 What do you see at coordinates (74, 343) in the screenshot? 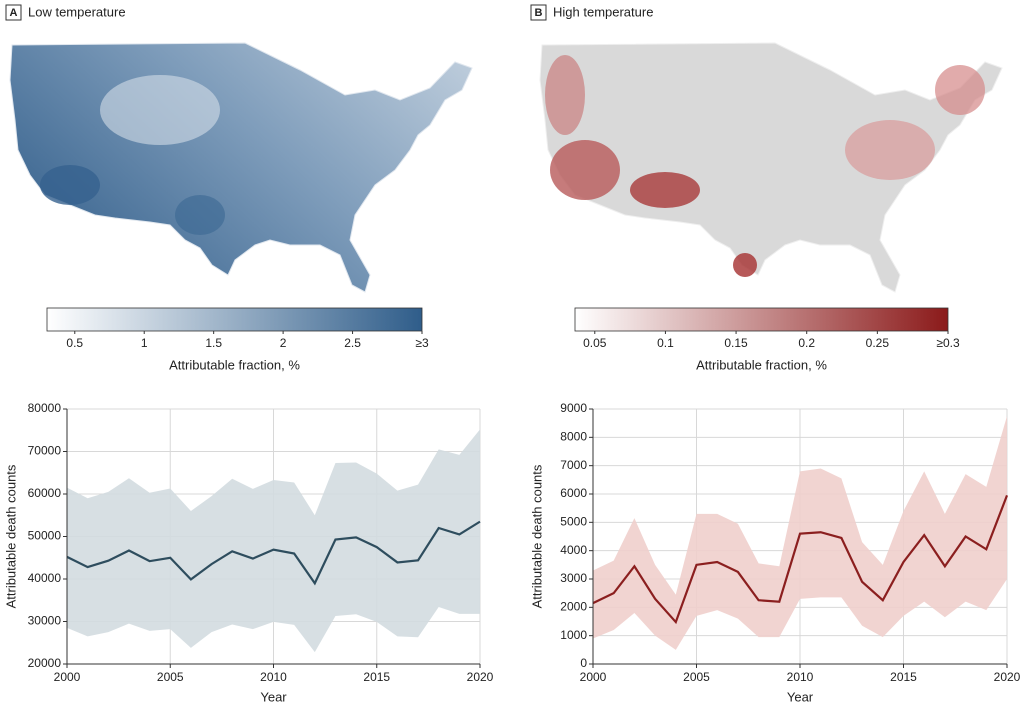
I see `x-tick-label: 0.5` at bounding box center [74, 343].